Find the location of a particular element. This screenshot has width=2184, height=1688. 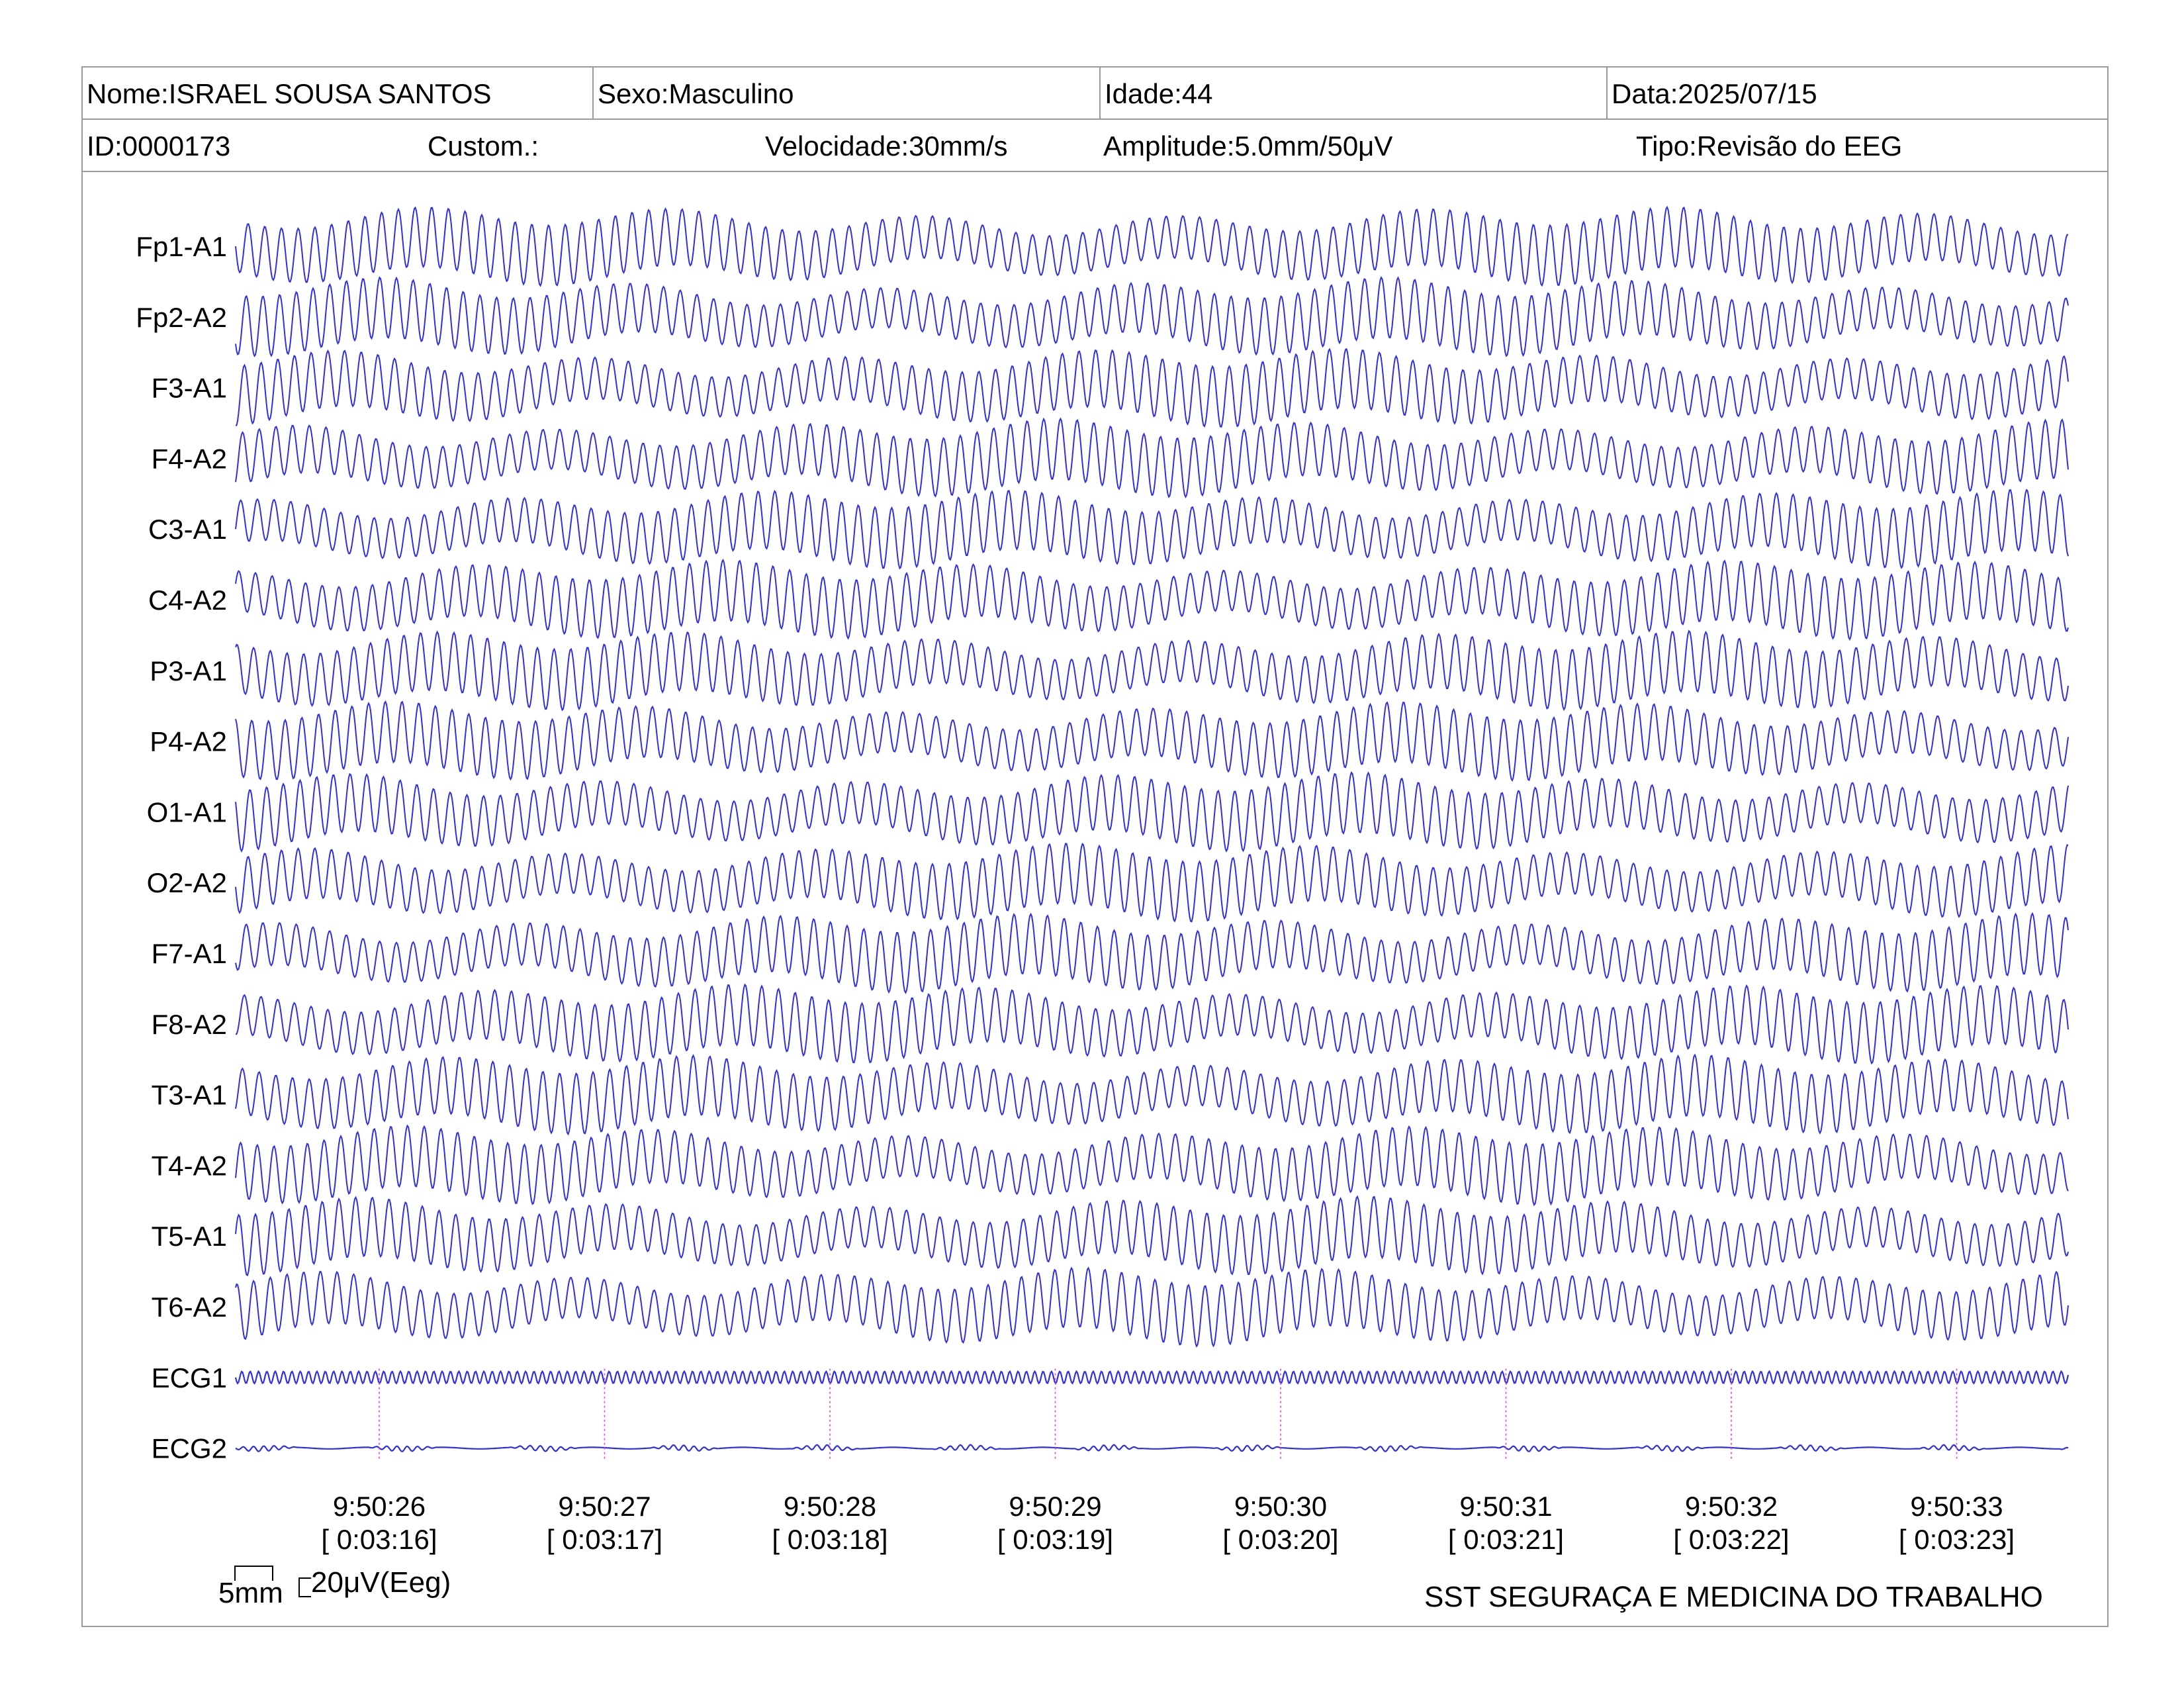

channel-label-t6-a2: T6-A2 is located at coordinates (189, 1307).